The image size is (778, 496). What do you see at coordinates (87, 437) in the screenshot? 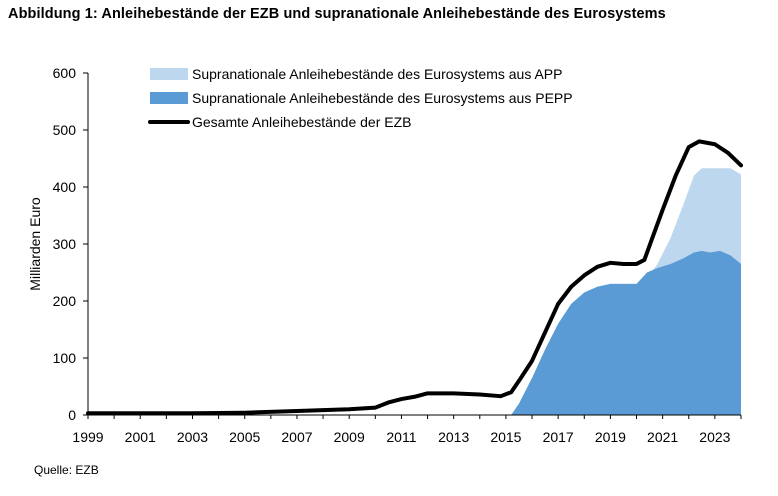
I see `x-tick-label: 1999` at bounding box center [87, 437].